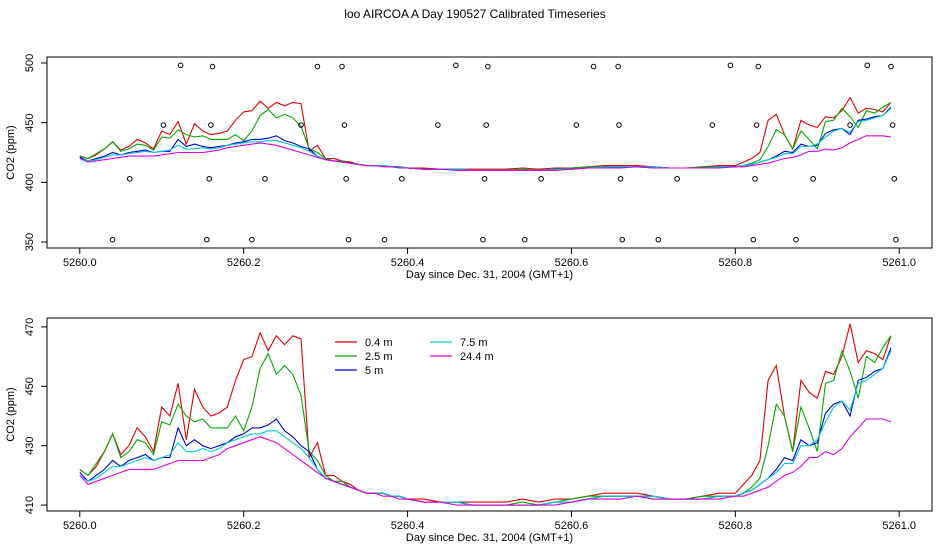  What do you see at coordinates (379, 343) in the screenshot?
I see `legend-label: 0.4 m` at bounding box center [379, 343].